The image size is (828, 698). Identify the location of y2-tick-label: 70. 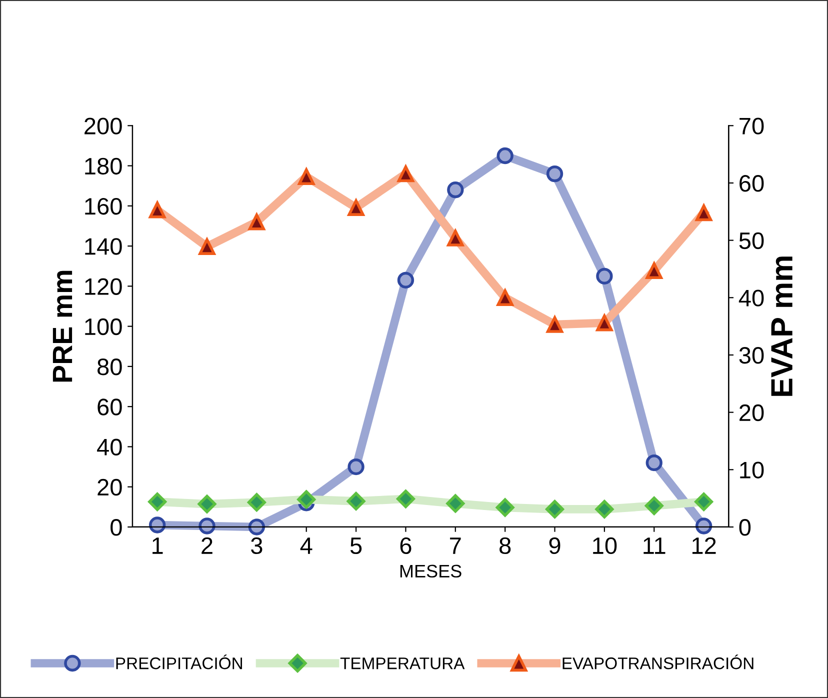
(752, 126).